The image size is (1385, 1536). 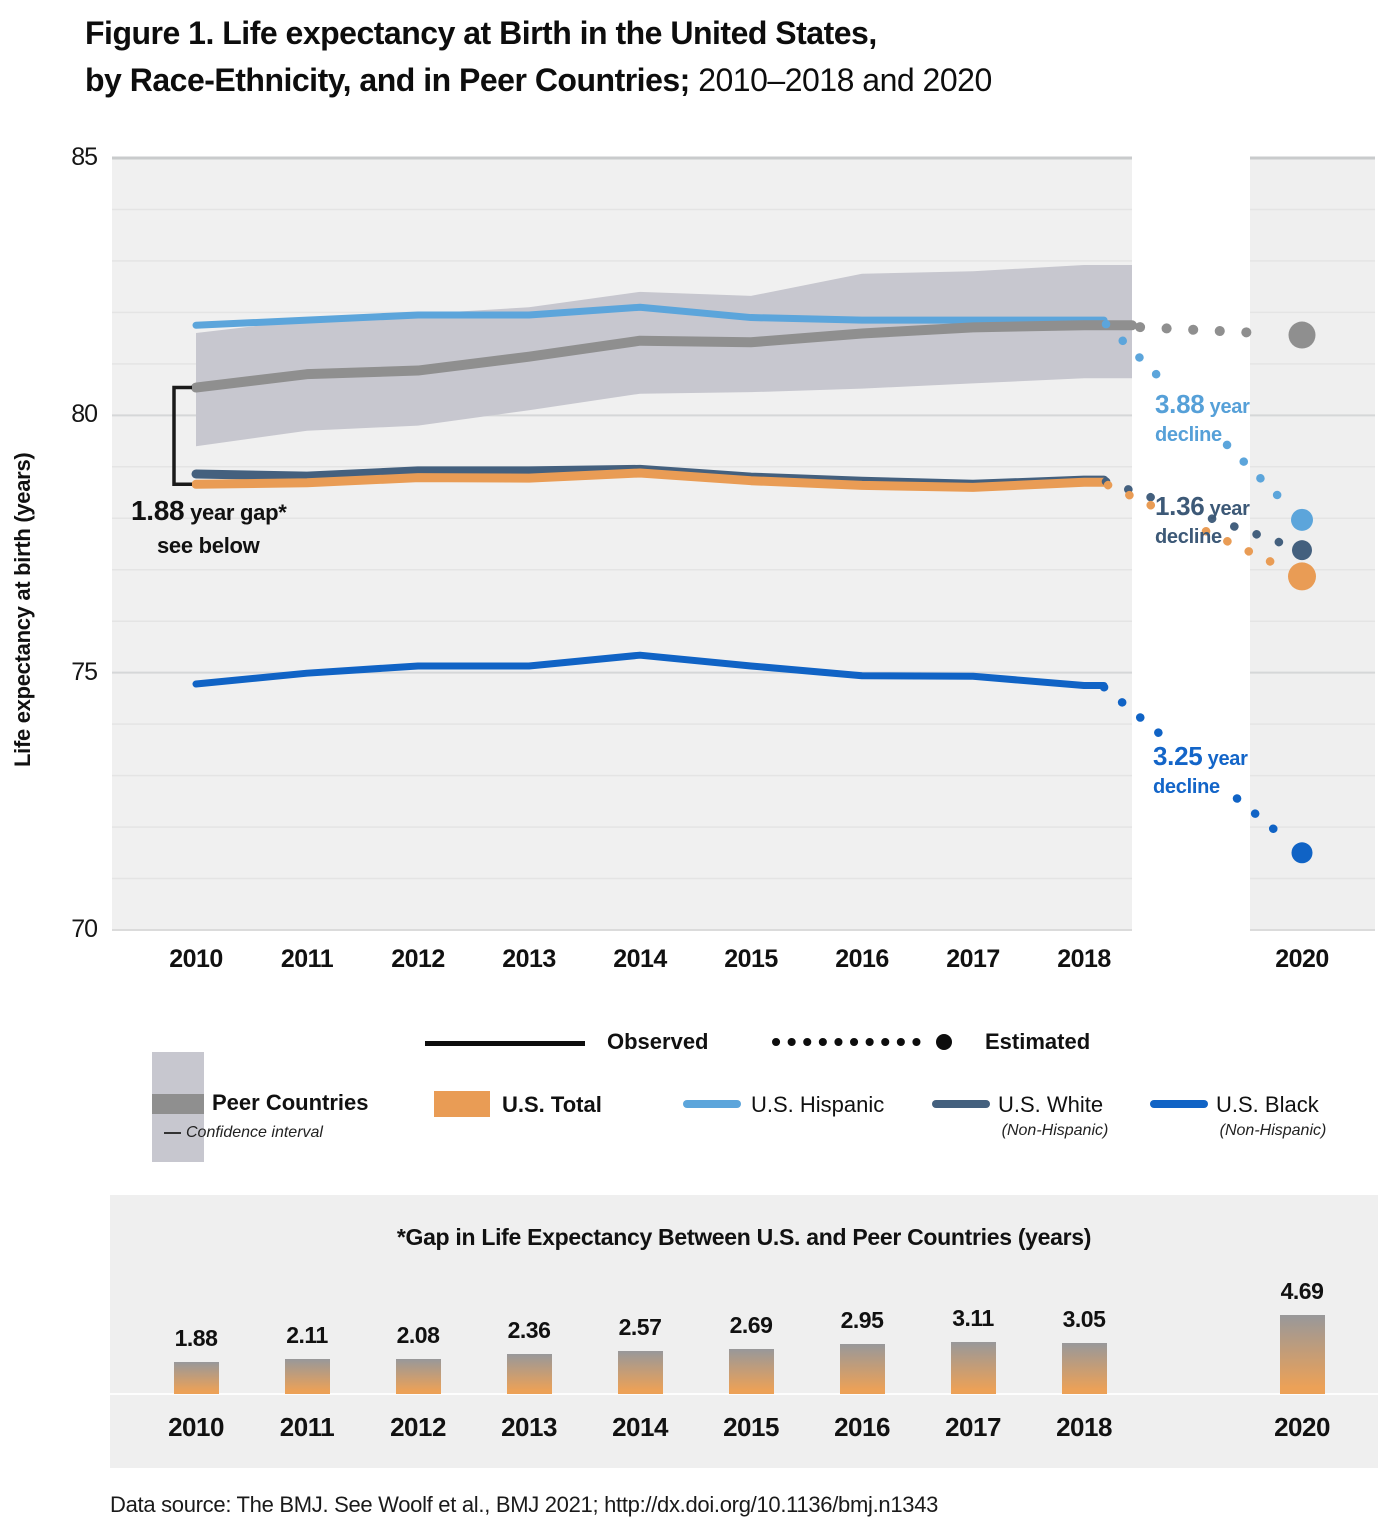 What do you see at coordinates (1302, 959) in the screenshot?
I see `x-tick-2020: 2020` at bounding box center [1302, 959].